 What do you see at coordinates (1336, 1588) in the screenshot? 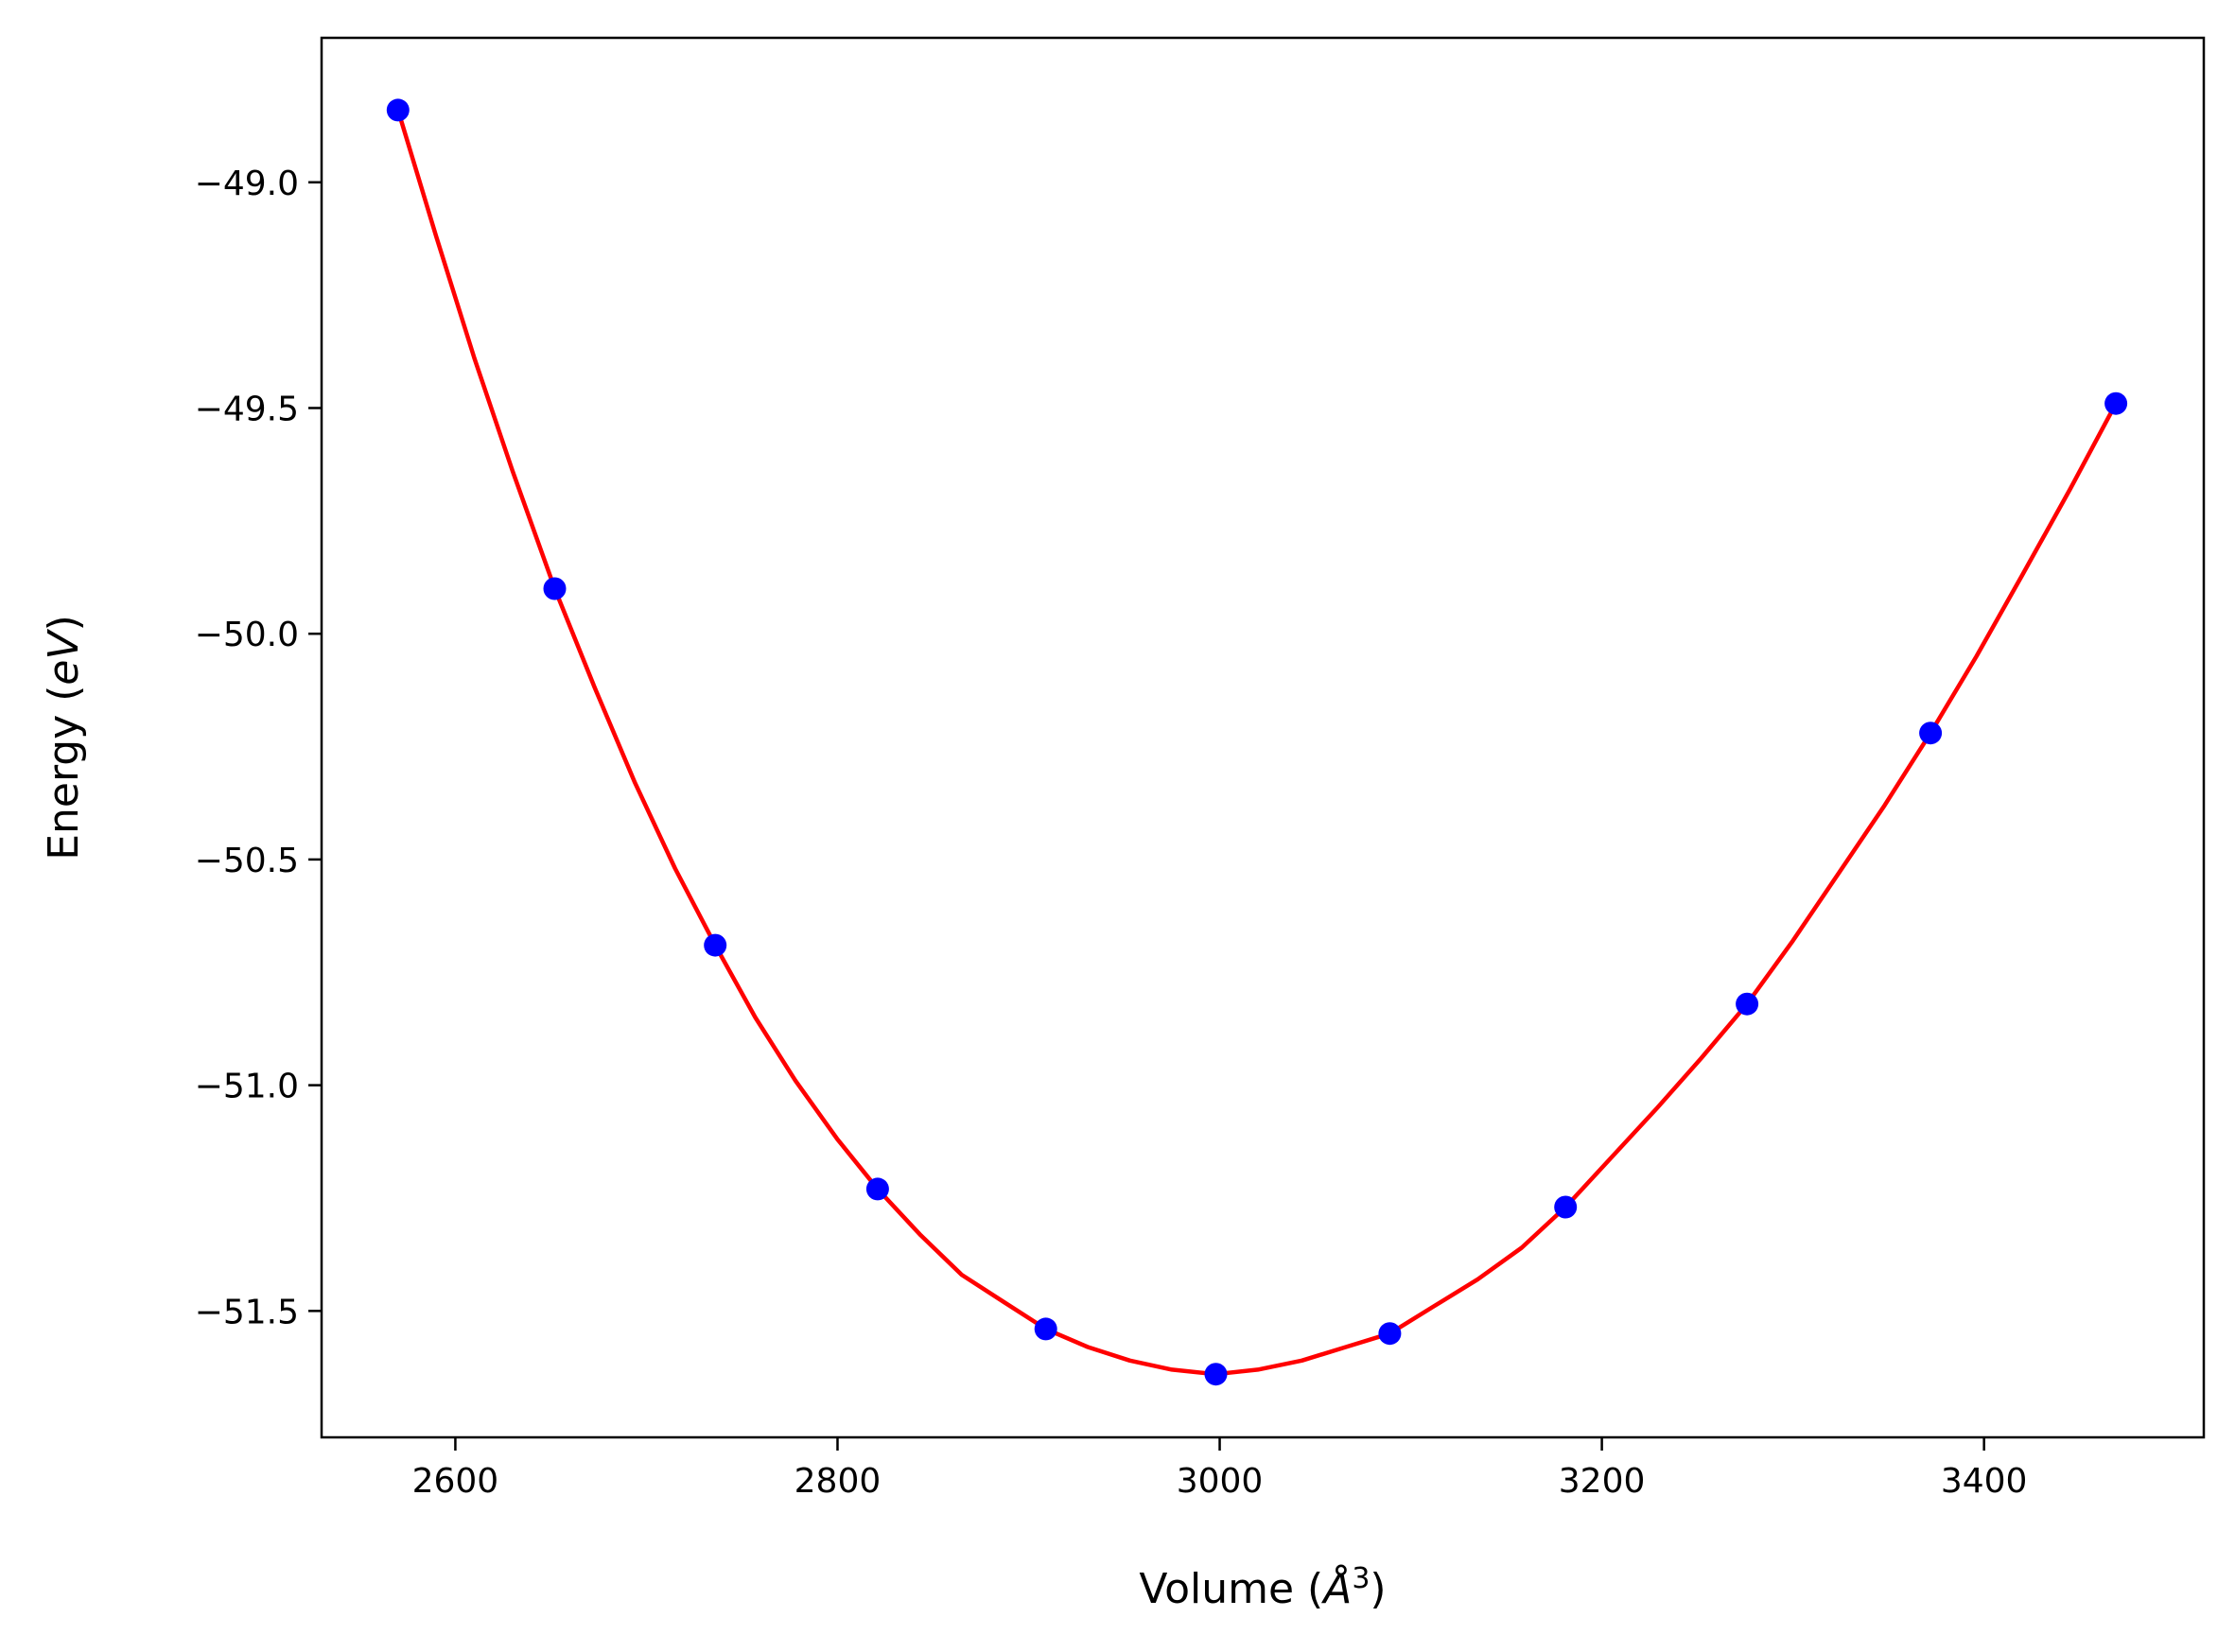
I see `x-axis-label-symbol: Å` at bounding box center [1336, 1588].